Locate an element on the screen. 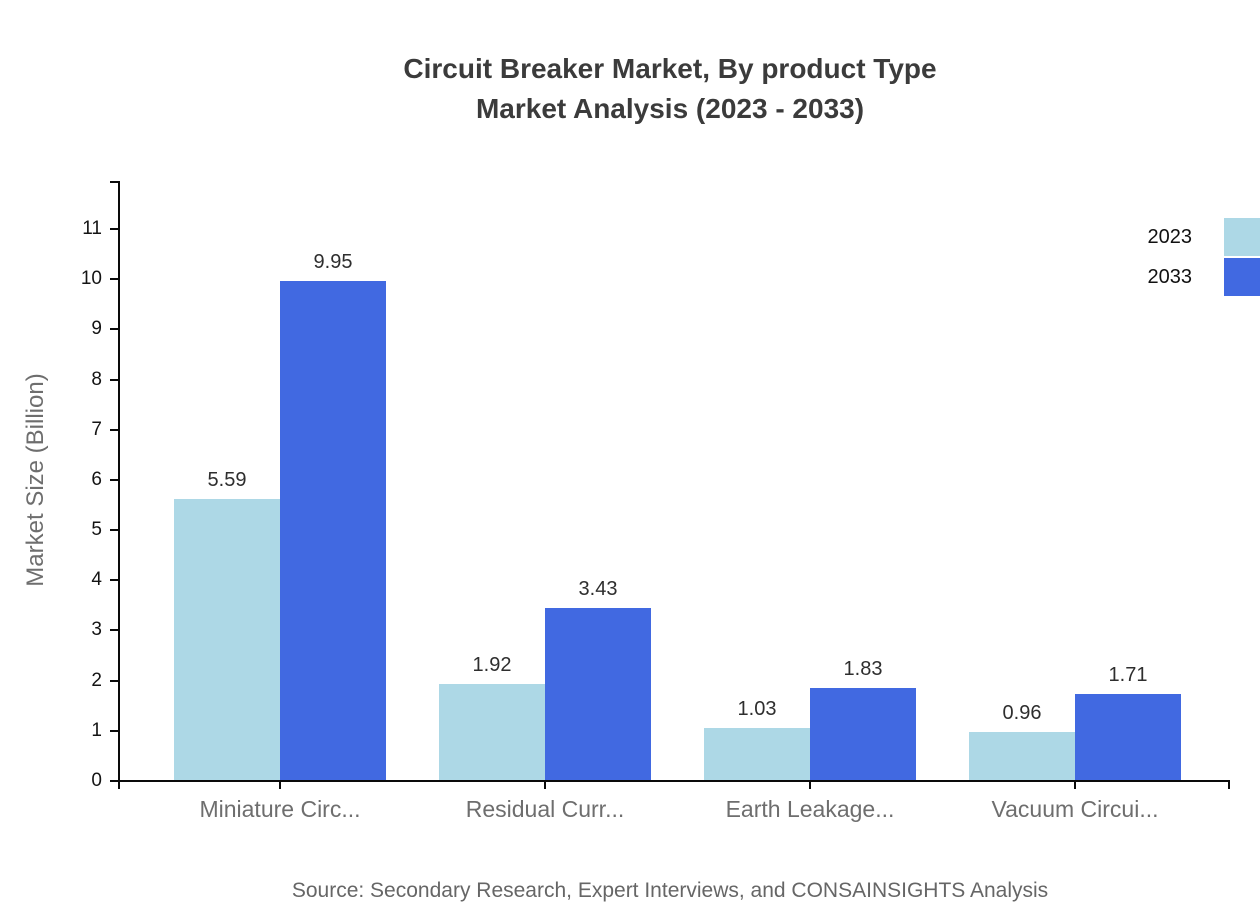  legend-item-2023: 2023 is located at coordinates (1196, 238).